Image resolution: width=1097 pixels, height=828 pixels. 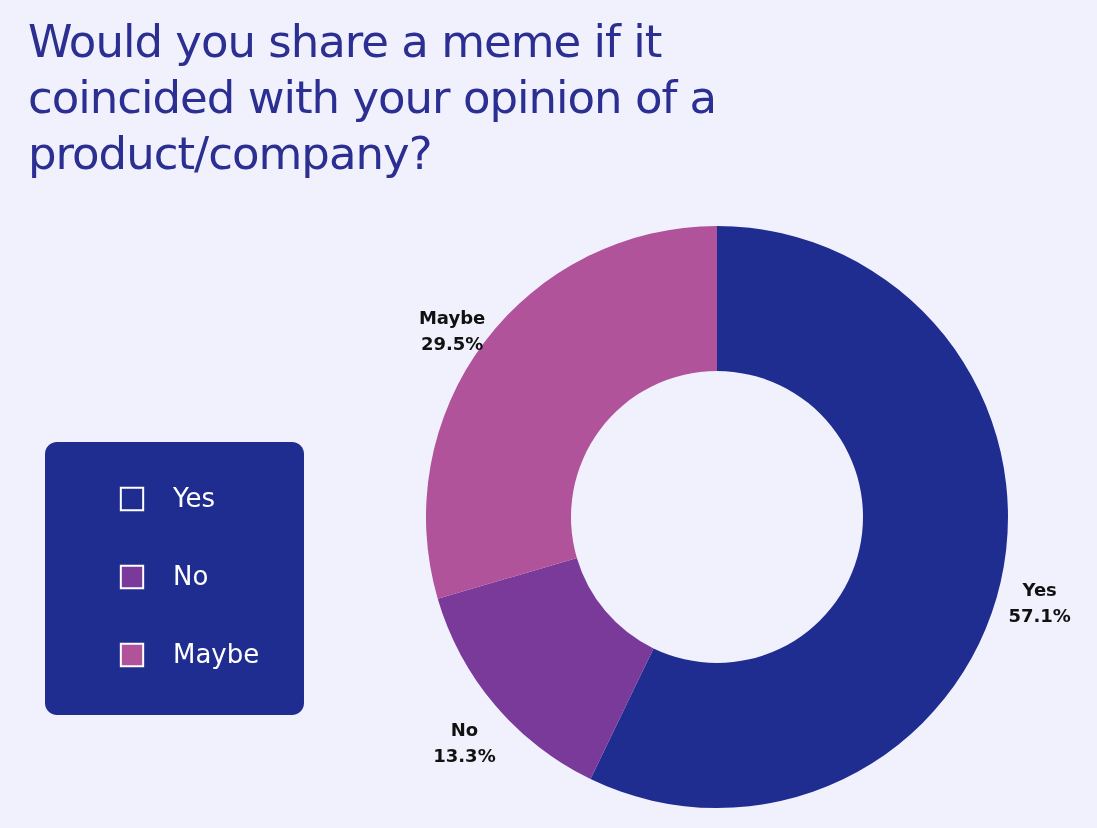 I want to click on data-label: 57.1%, so click(x=1039, y=615).